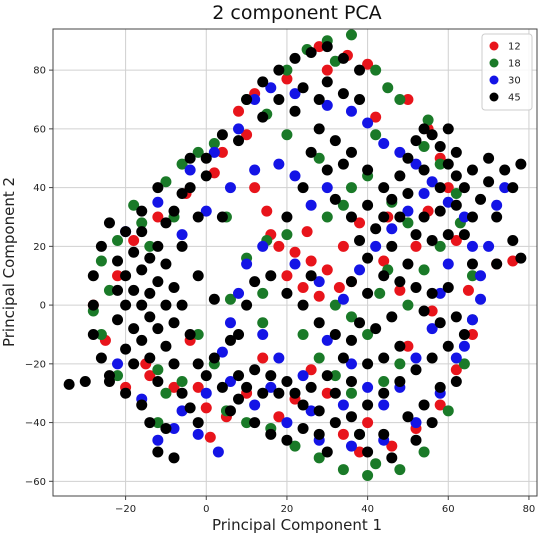 The width and height of the screenshot is (542, 538). I want to click on legend-marker, so click(494, 97).